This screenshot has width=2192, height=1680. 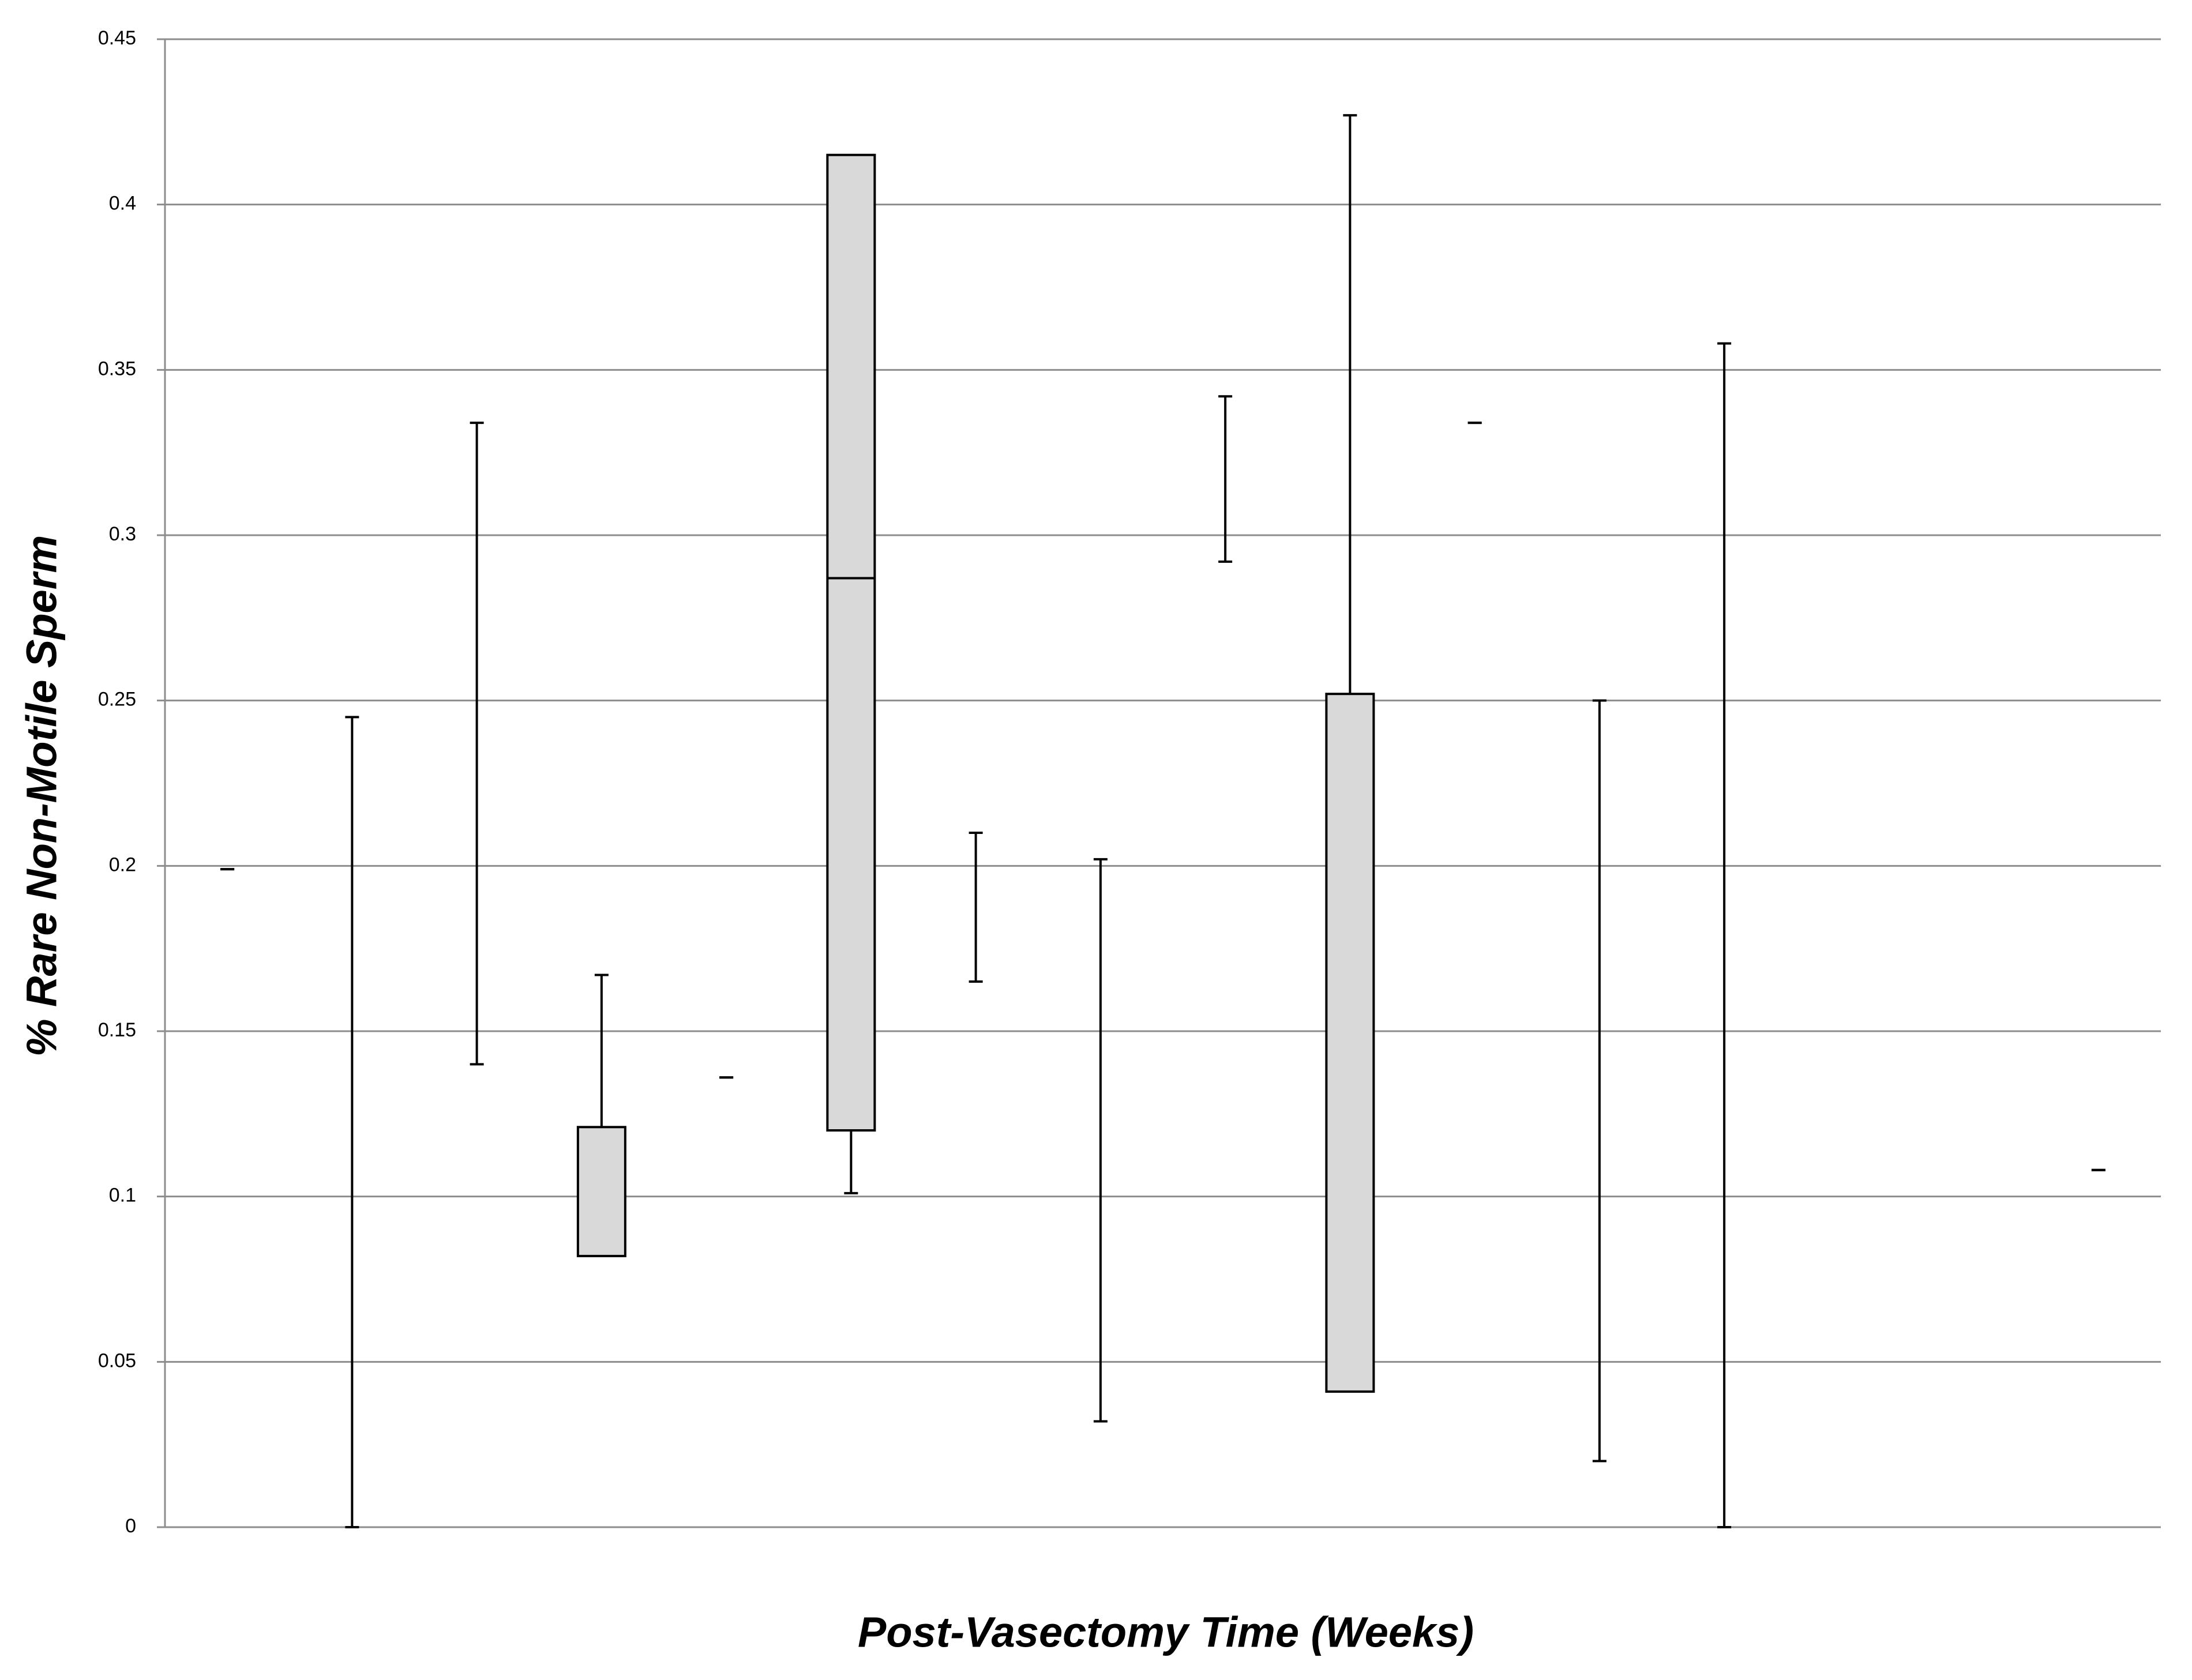 I want to click on y-tick-label: 0.35, so click(x=117, y=368).